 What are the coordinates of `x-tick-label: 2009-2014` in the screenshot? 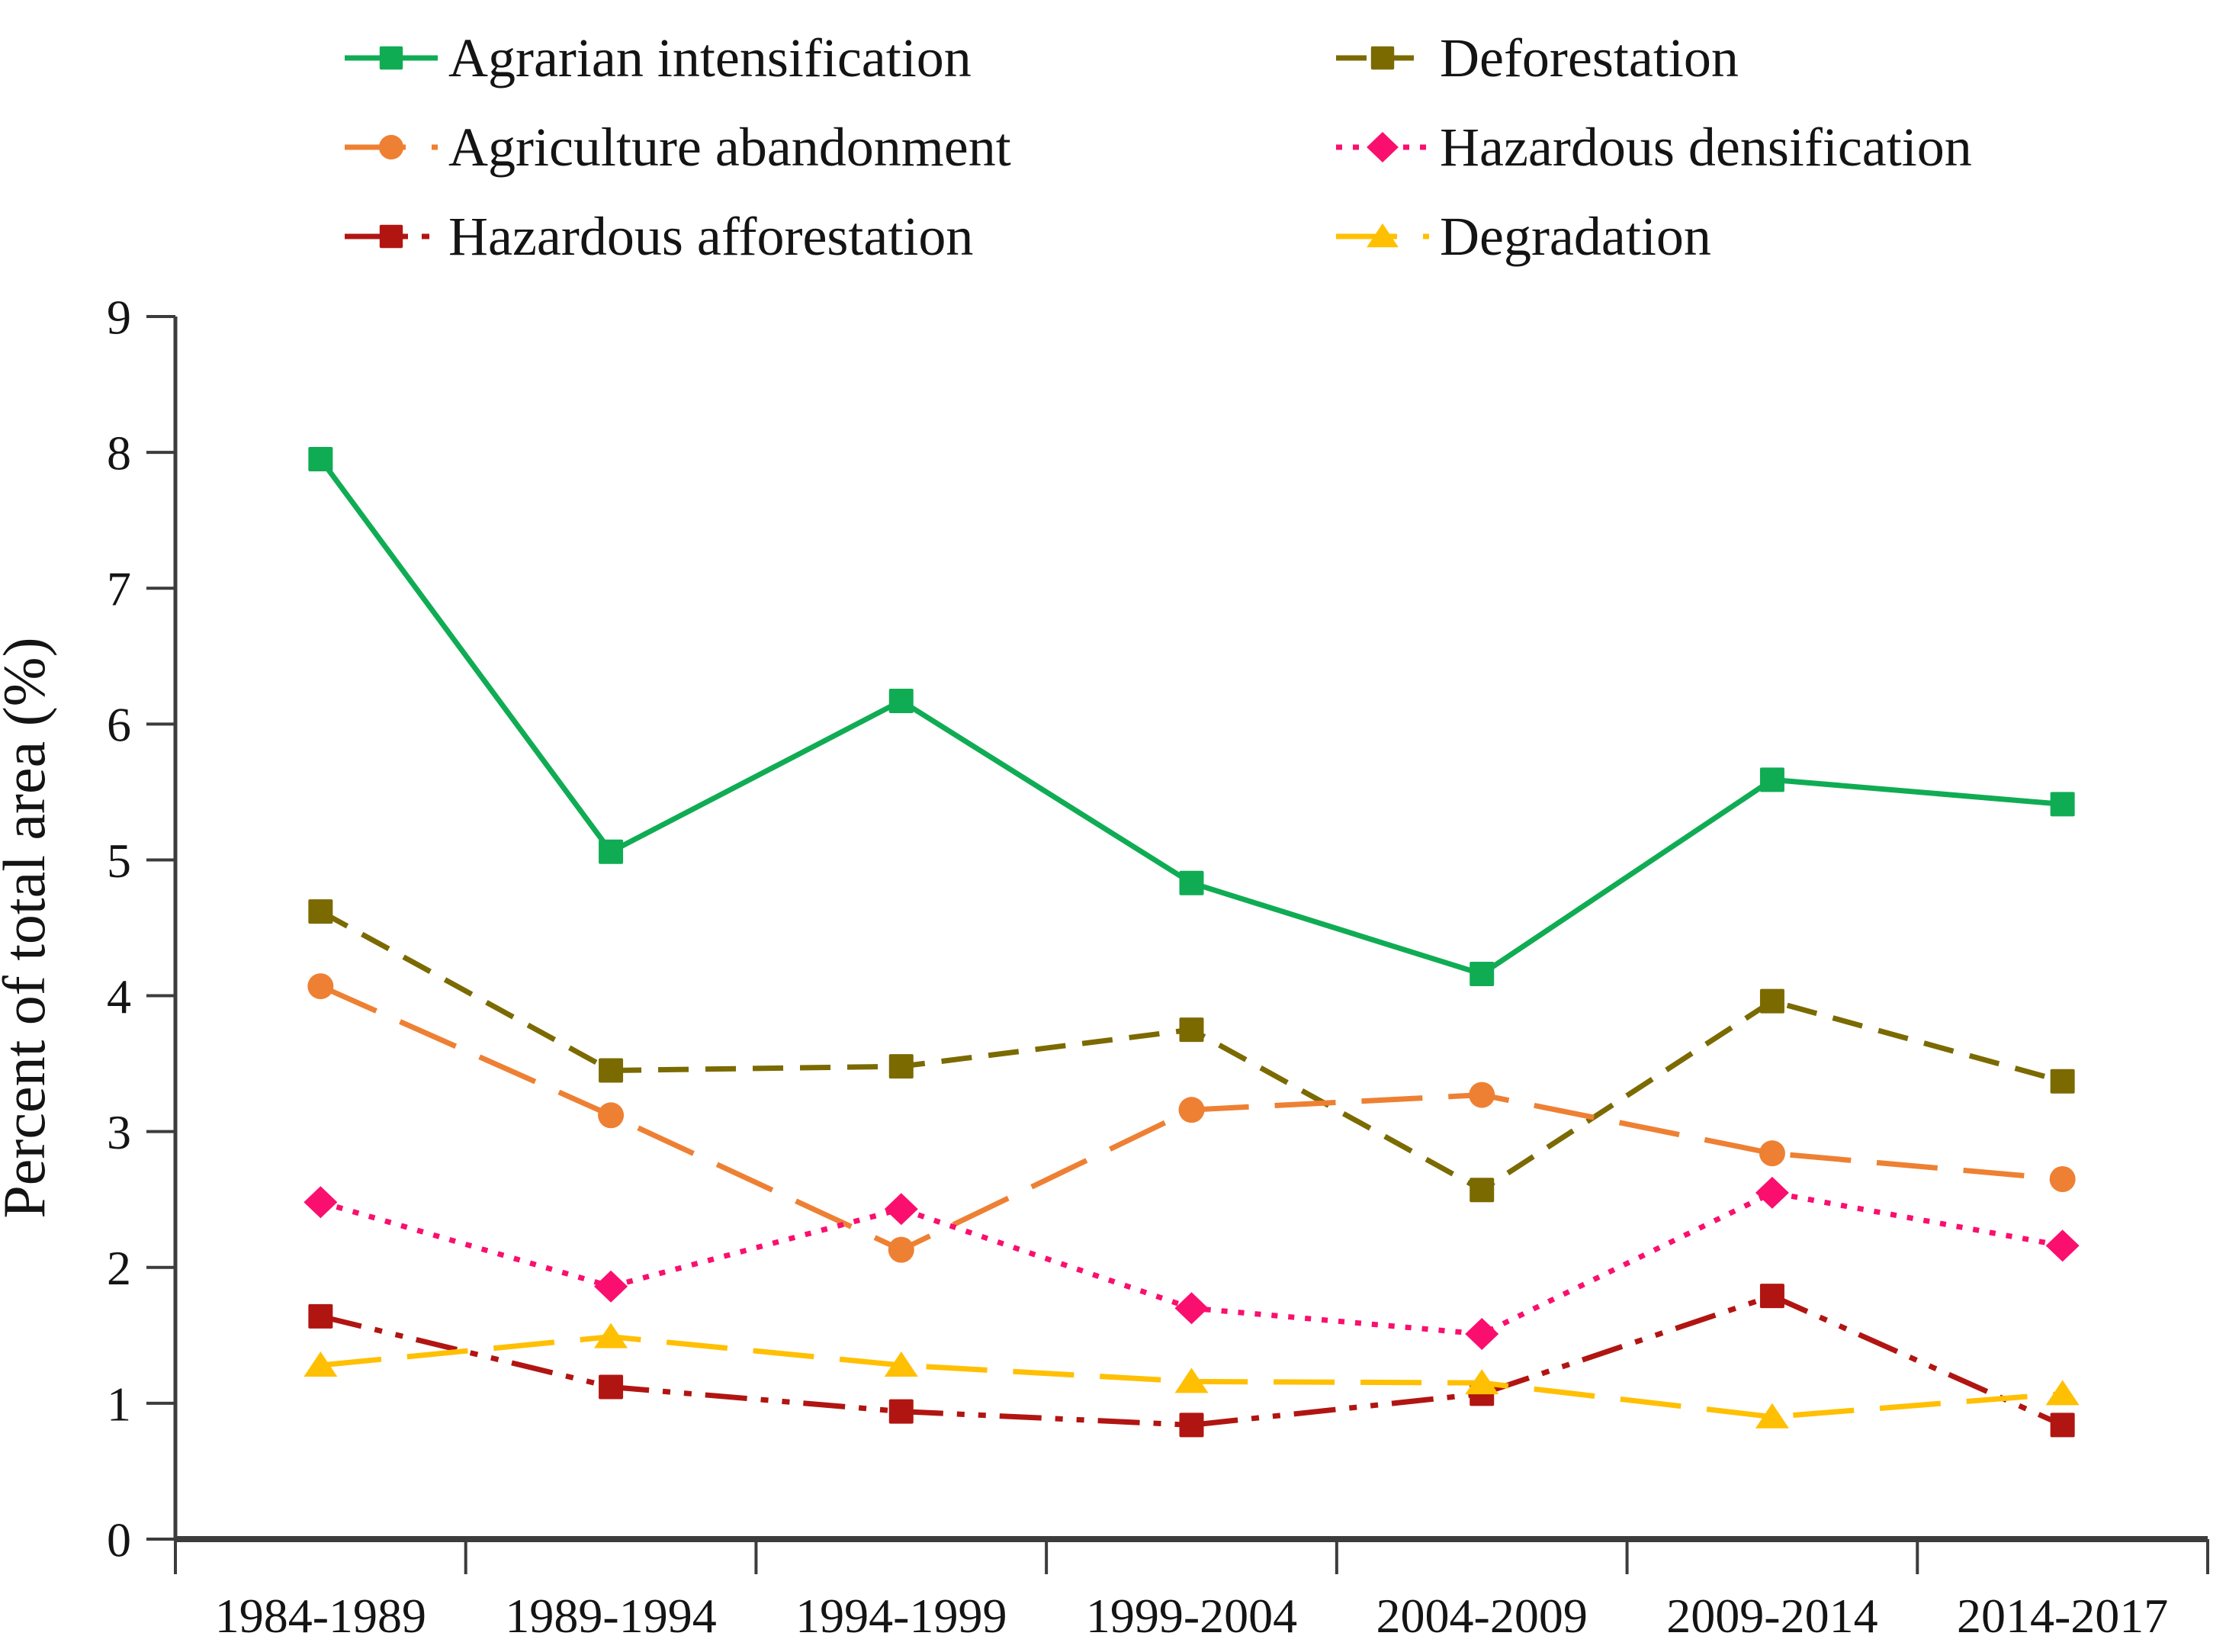 It's located at (1772, 1616).